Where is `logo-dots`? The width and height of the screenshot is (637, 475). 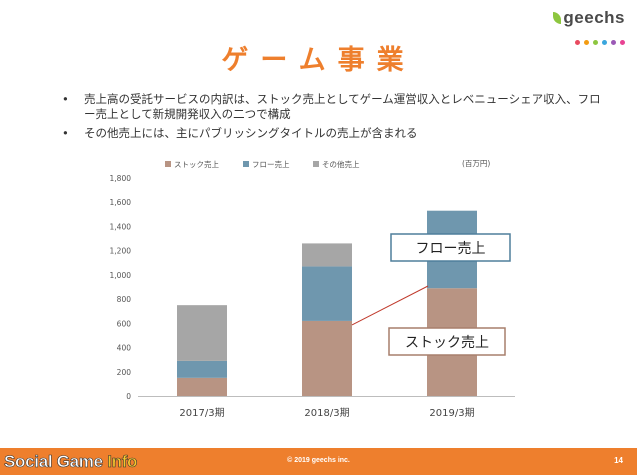 logo-dots is located at coordinates (585, 39).